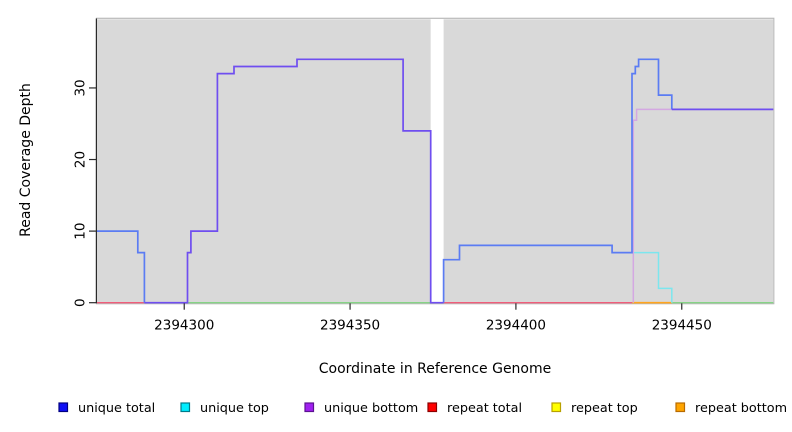 Image resolution: width=792 pixels, height=432 pixels. What do you see at coordinates (516, 326) in the screenshot?
I see `x-tick-label: 2394400` at bounding box center [516, 326].